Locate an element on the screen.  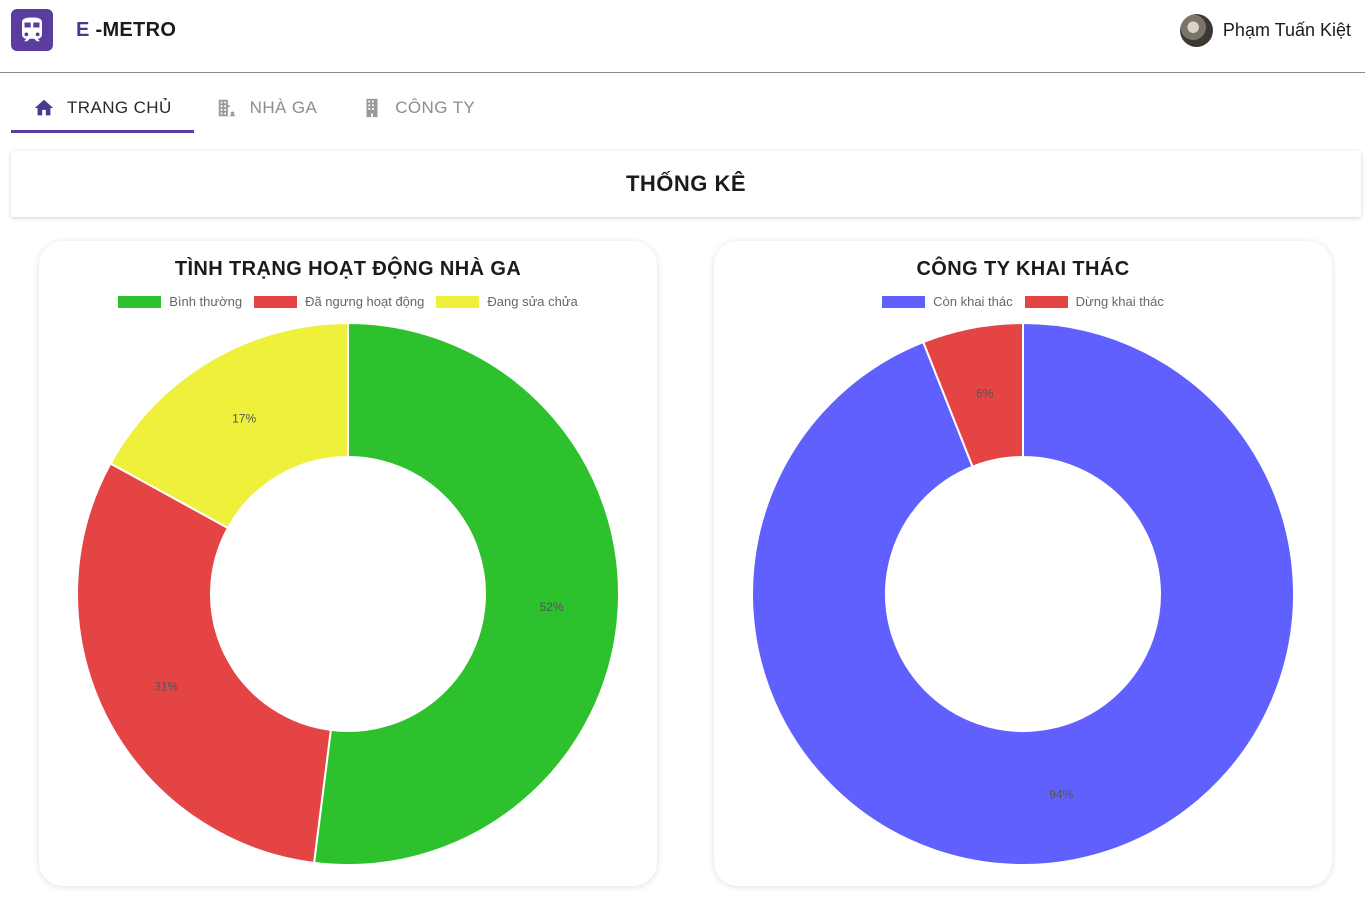
stats-banner: THỐNG KÊ is located at coordinates (686, 184).